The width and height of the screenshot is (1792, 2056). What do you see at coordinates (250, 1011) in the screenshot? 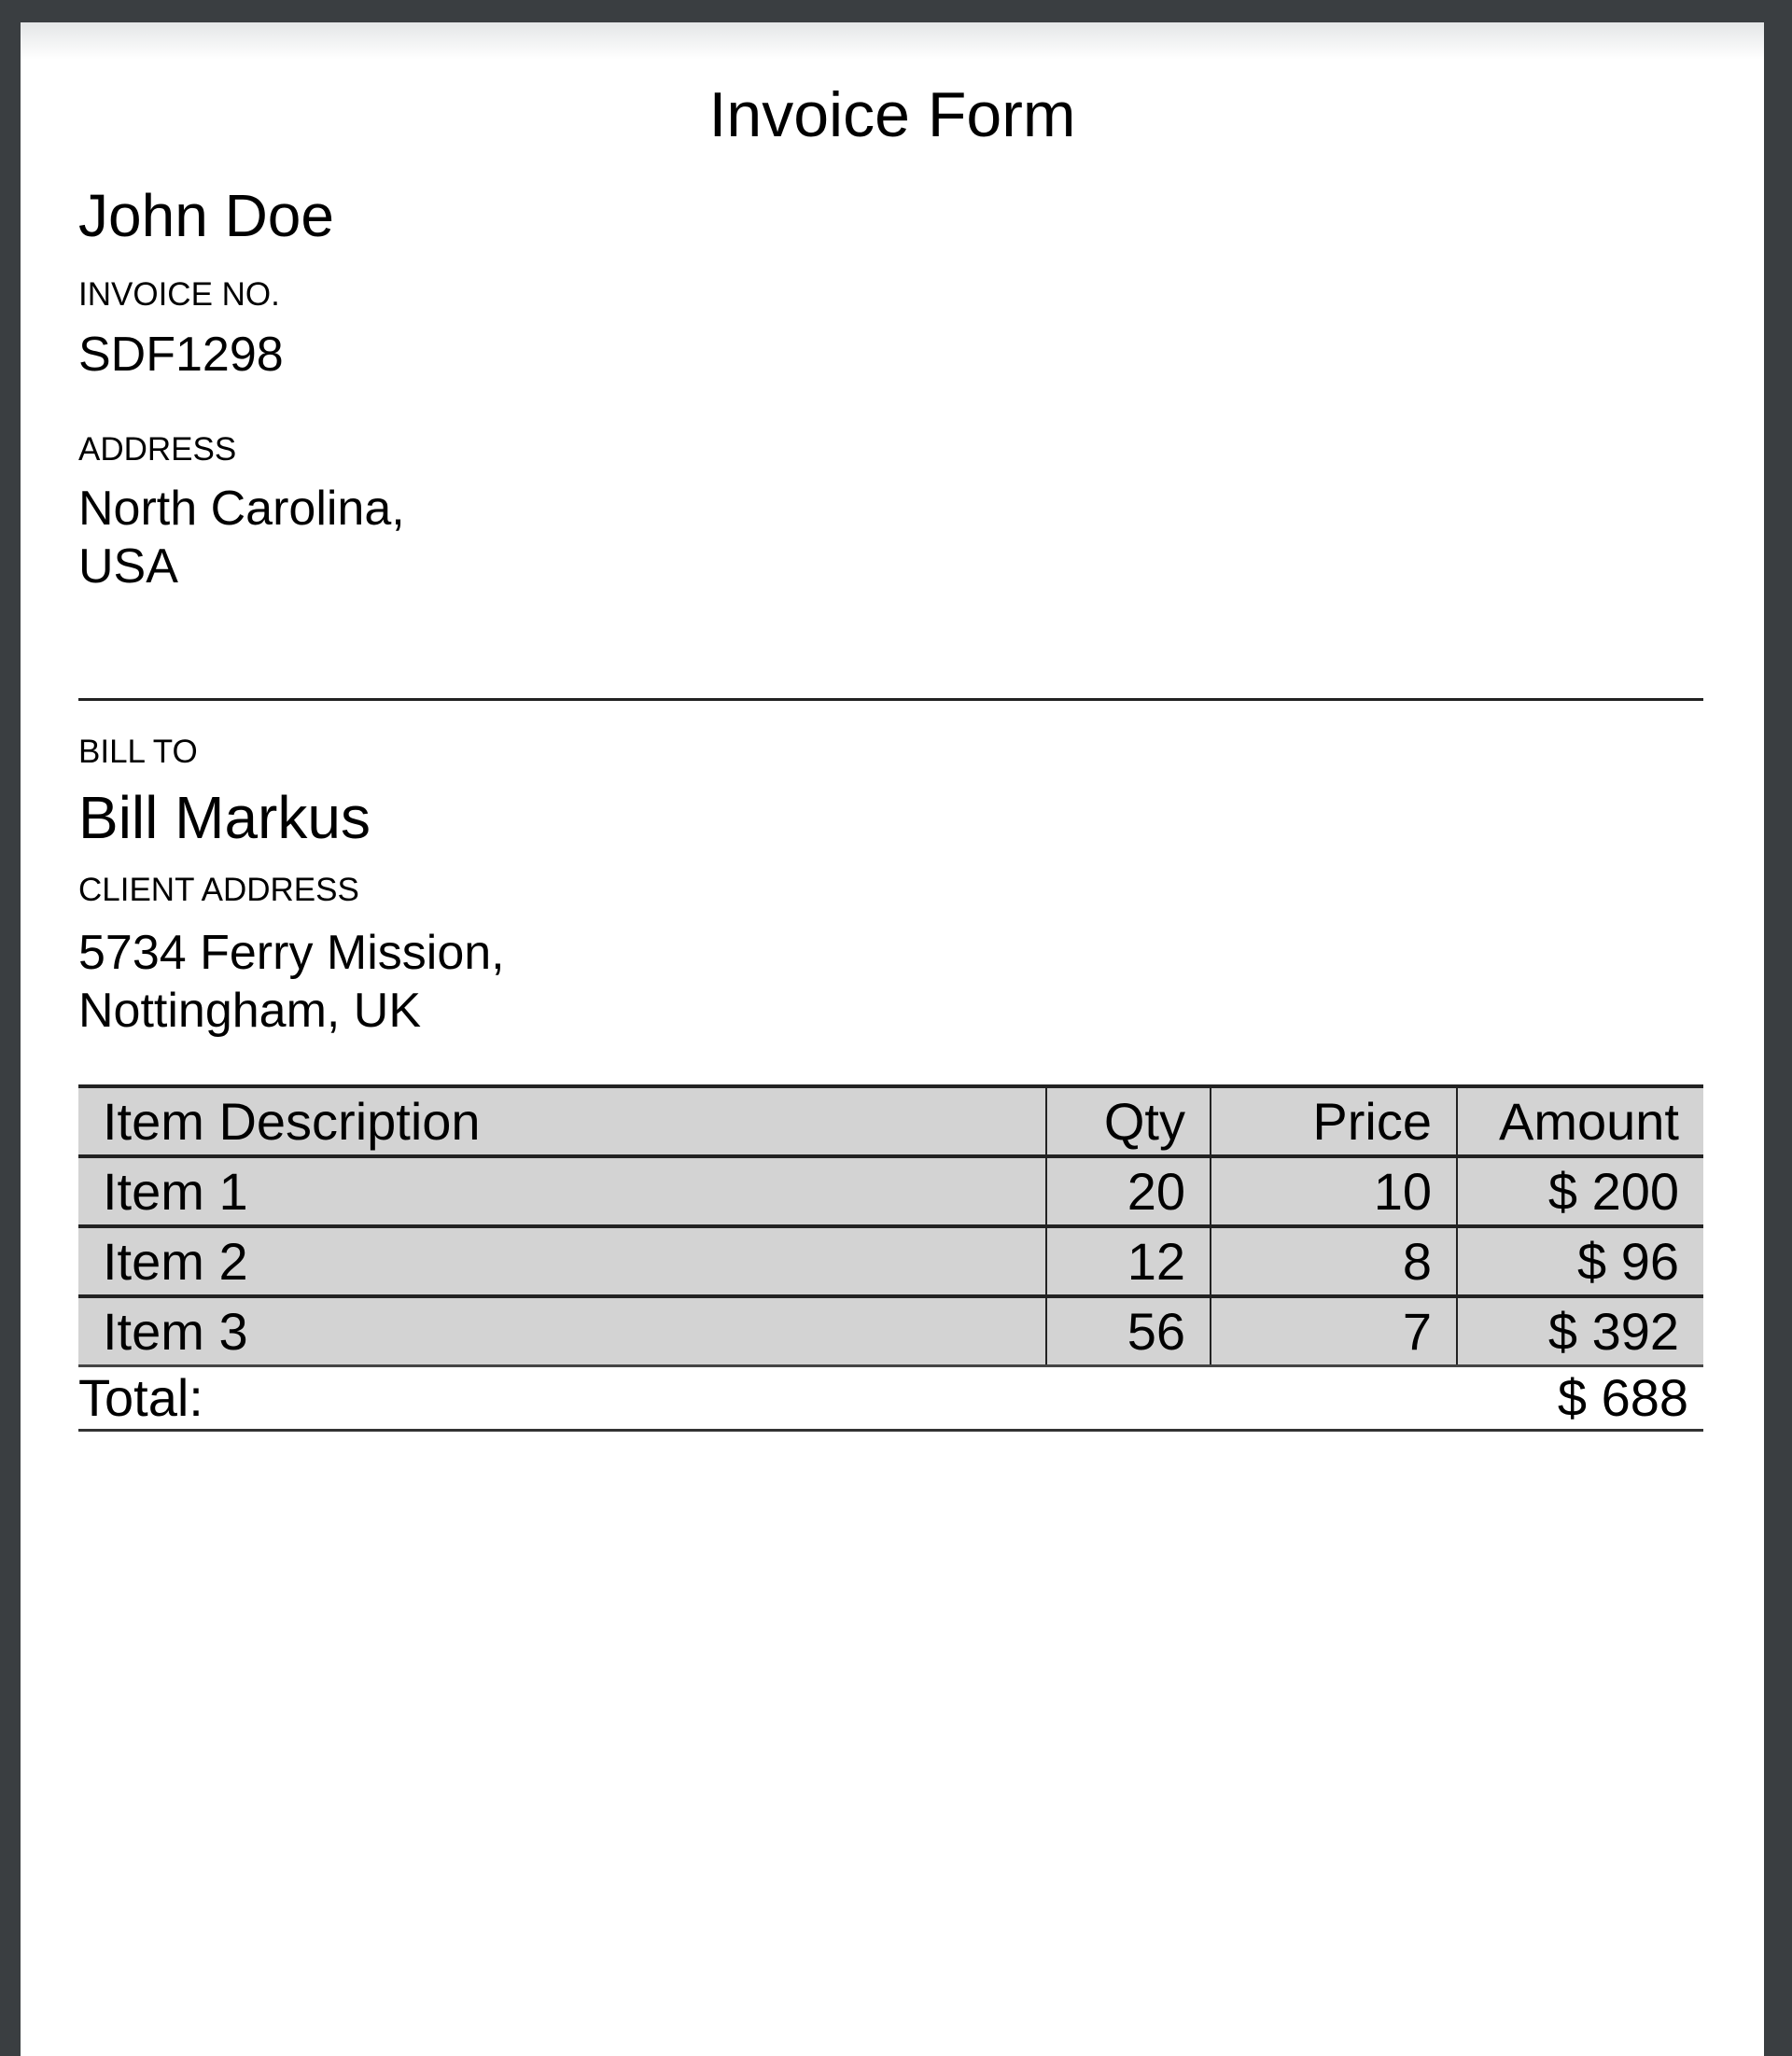
I see `client-address-line2: Nottingham, UK` at bounding box center [250, 1011].